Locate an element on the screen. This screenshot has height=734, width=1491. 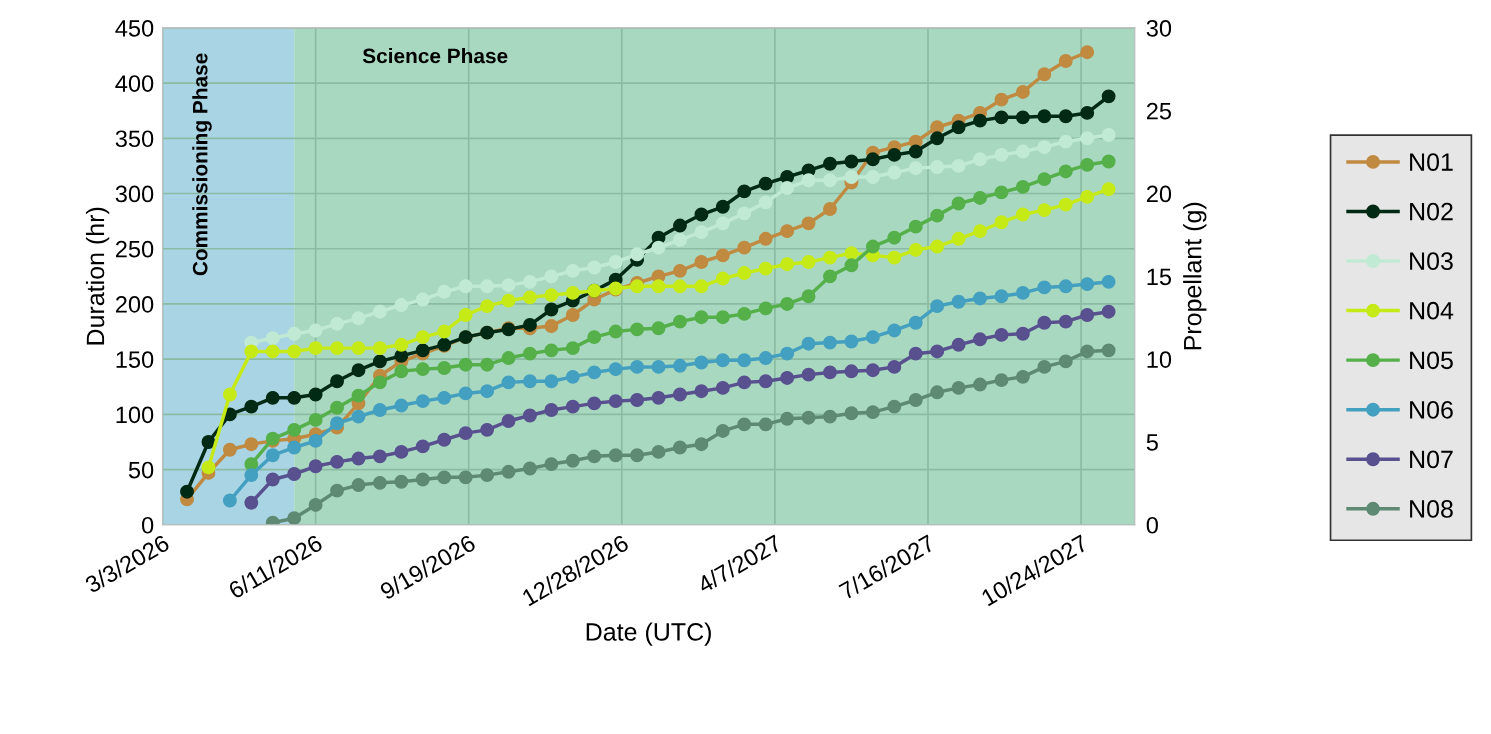
y-tick-label: 0 is located at coordinates (147, 525).